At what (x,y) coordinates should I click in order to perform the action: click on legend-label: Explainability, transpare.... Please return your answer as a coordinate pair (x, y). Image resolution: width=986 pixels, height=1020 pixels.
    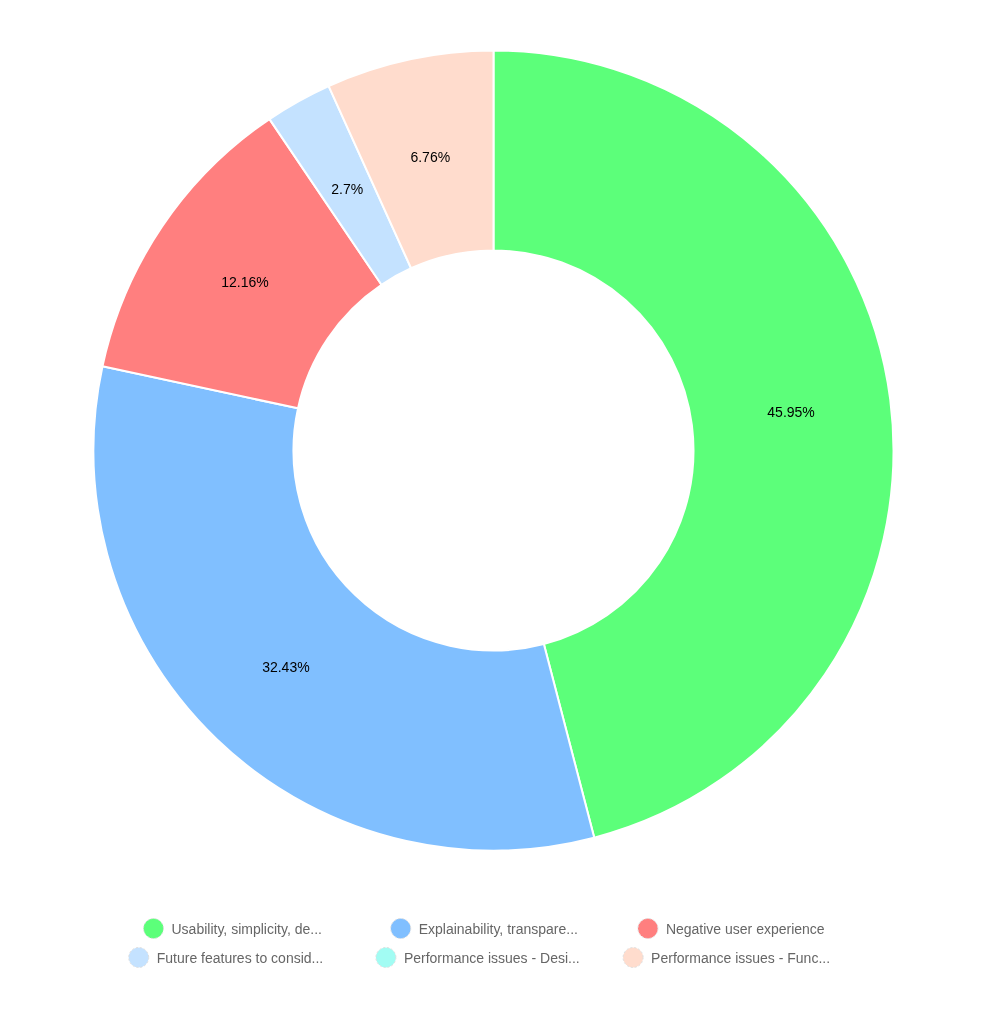
    Looking at the image, I should click on (498, 928).